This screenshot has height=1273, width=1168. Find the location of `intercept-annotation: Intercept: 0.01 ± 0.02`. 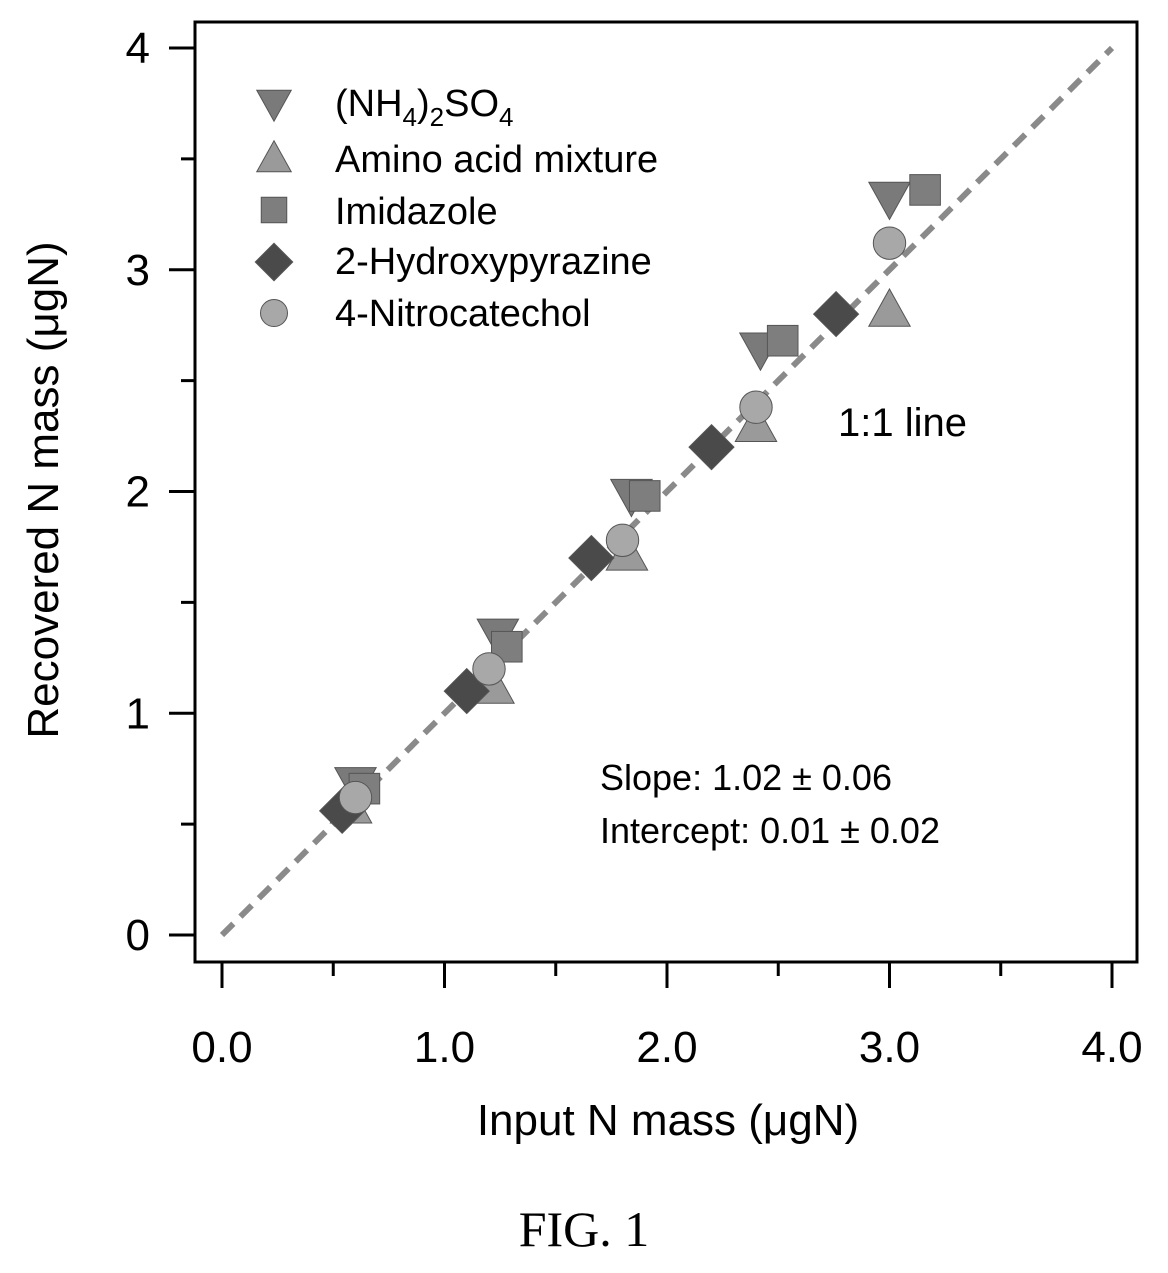

intercept-annotation: Intercept: 0.01 ± 0.02 is located at coordinates (770, 830).